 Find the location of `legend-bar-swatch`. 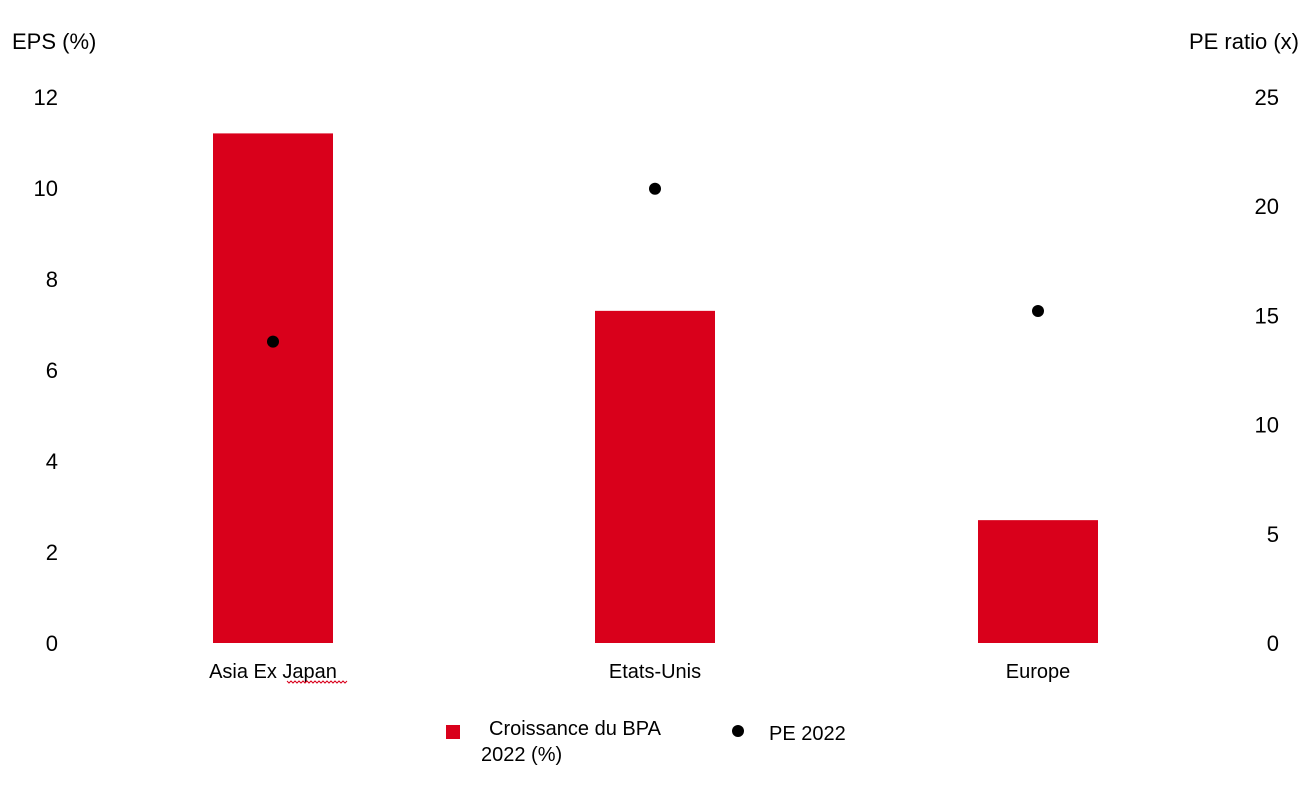

legend-bar-swatch is located at coordinates (453, 732).